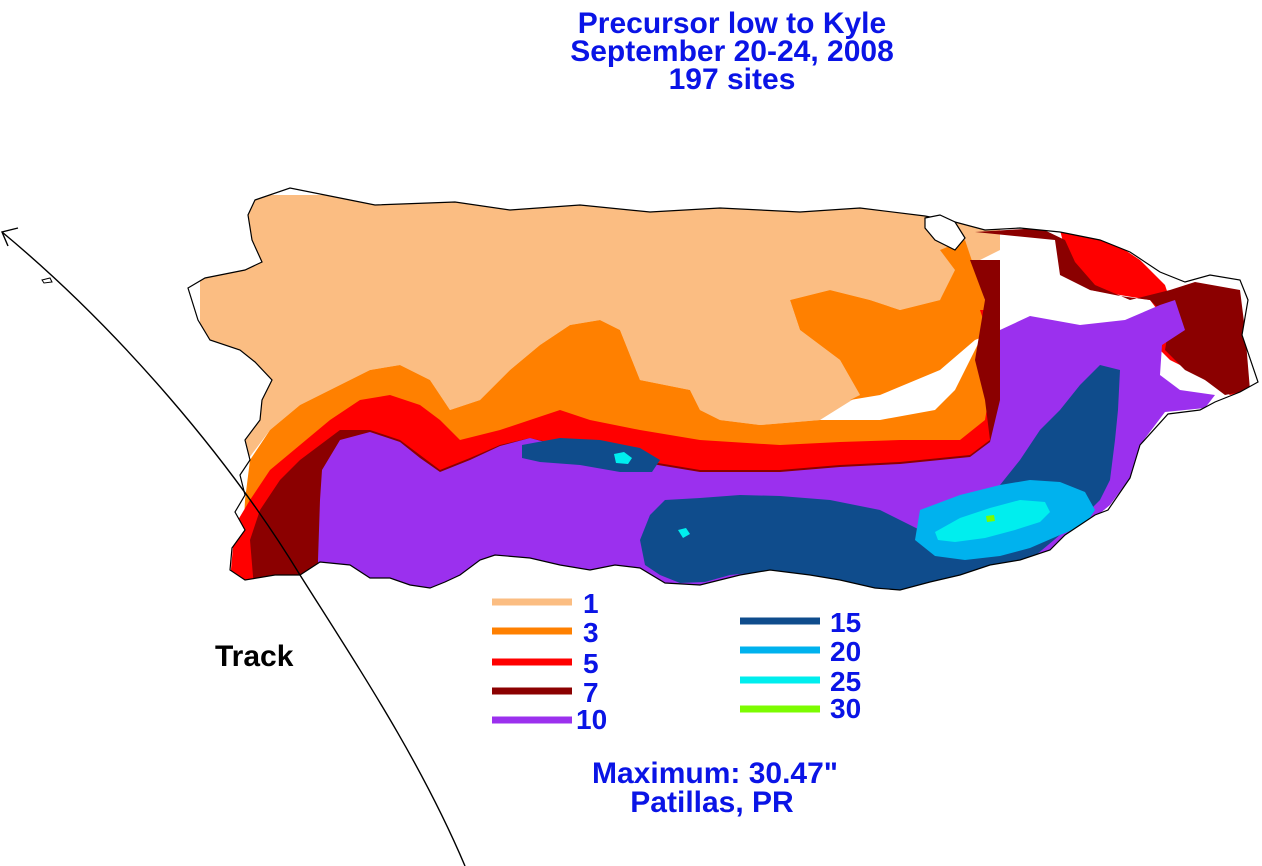 The width and height of the screenshot is (1262, 866). Describe the element at coordinates (845, 622) in the screenshot. I see `legend-label-15: 15` at that location.